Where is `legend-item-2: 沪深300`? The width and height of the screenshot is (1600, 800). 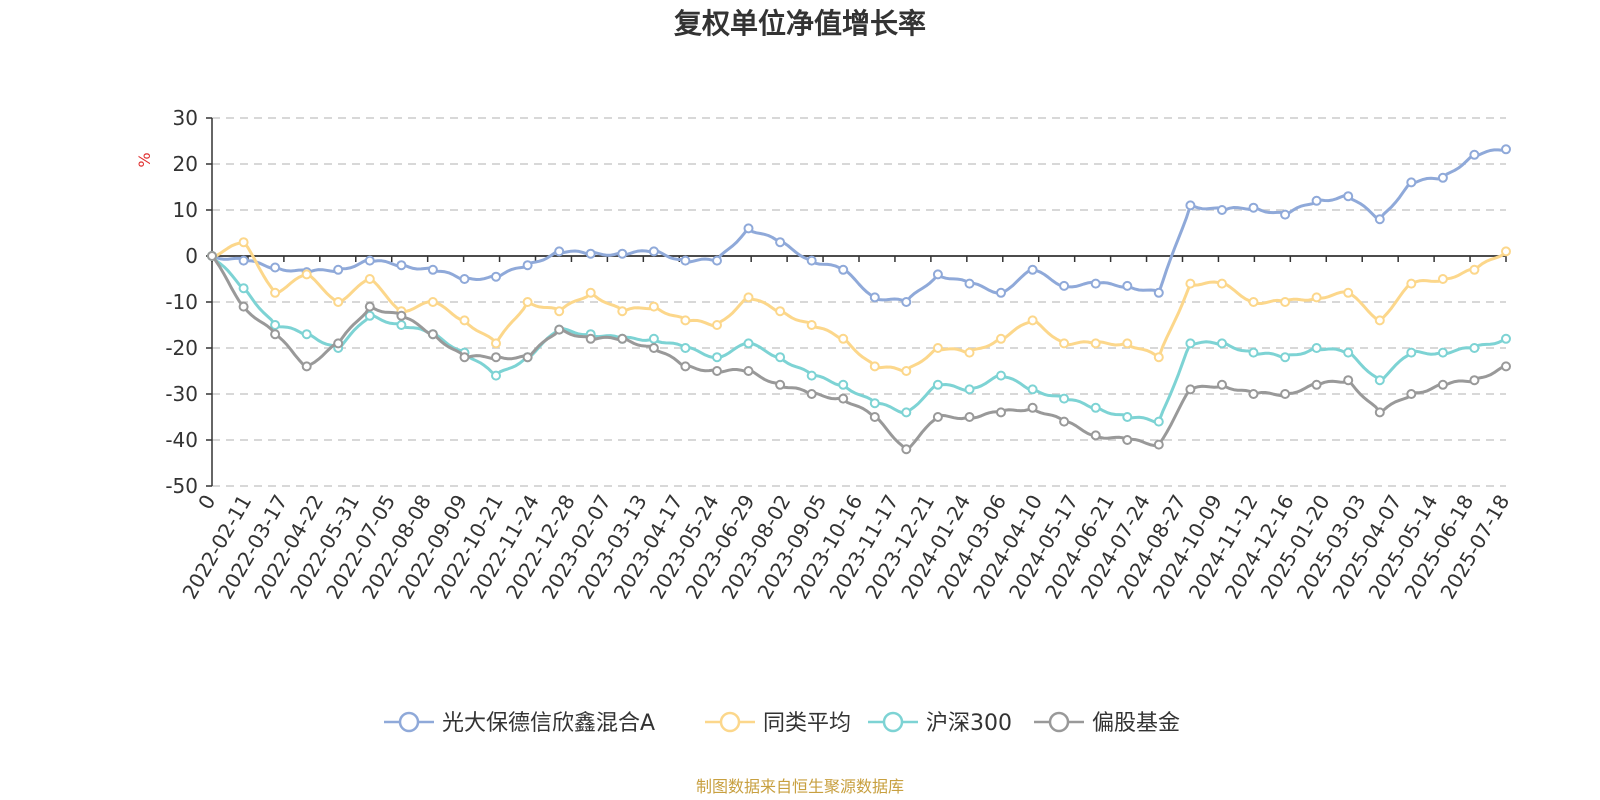 legend-item-2: 沪深300 is located at coordinates (940, 723).